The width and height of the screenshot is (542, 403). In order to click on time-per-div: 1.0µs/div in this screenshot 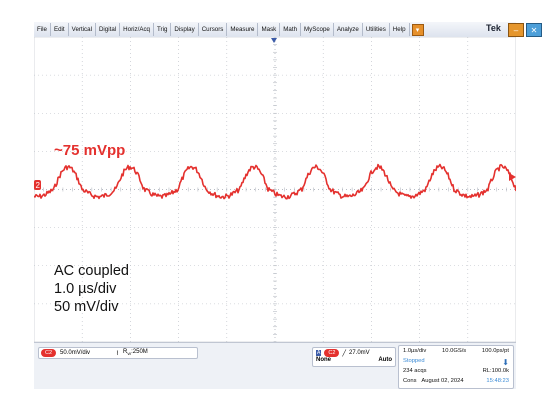, I will do `click(415, 351)`.